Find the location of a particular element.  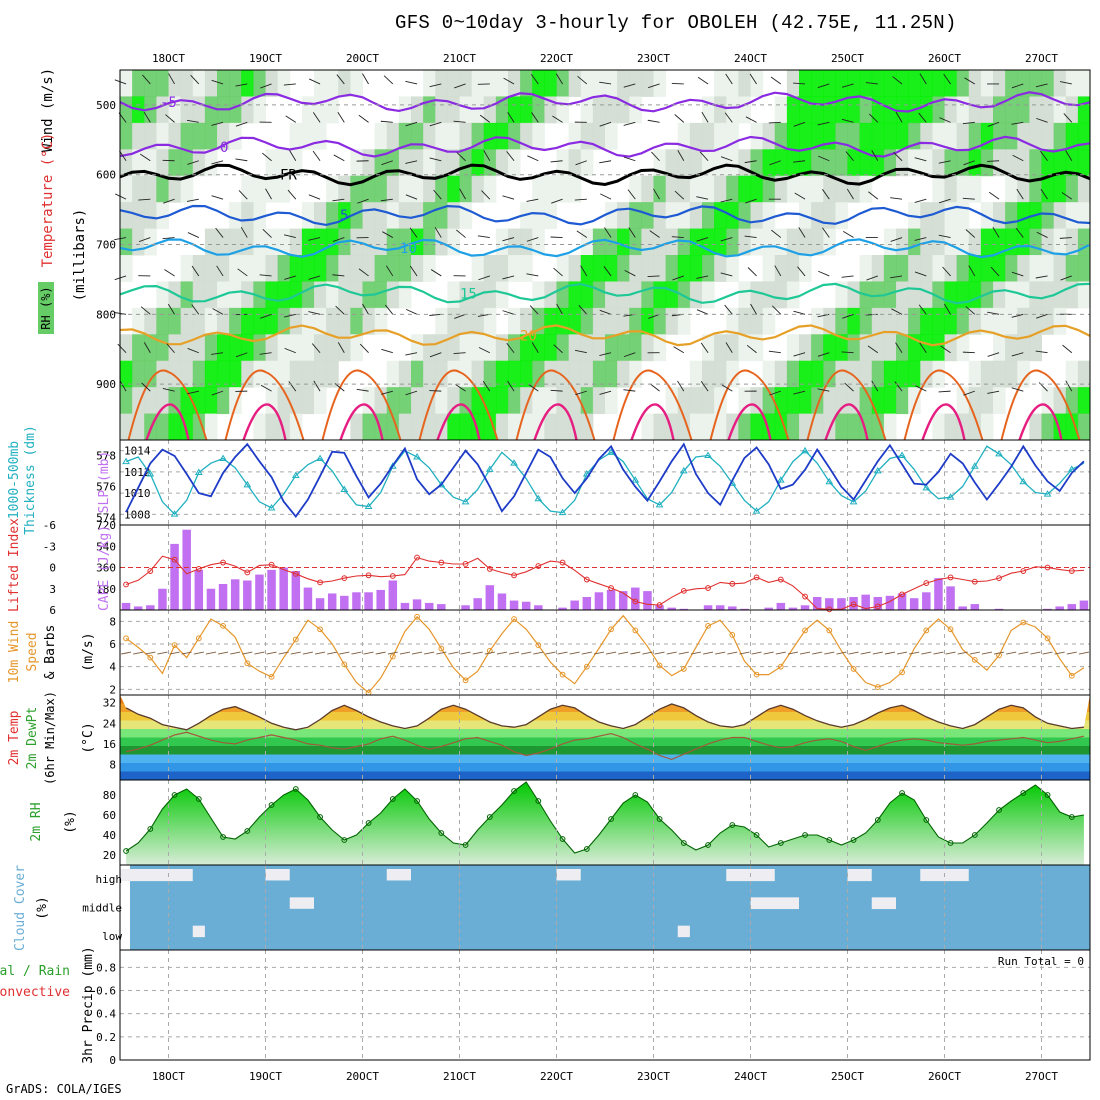

surface-hot-isotherm is located at coordinates (458, 422).